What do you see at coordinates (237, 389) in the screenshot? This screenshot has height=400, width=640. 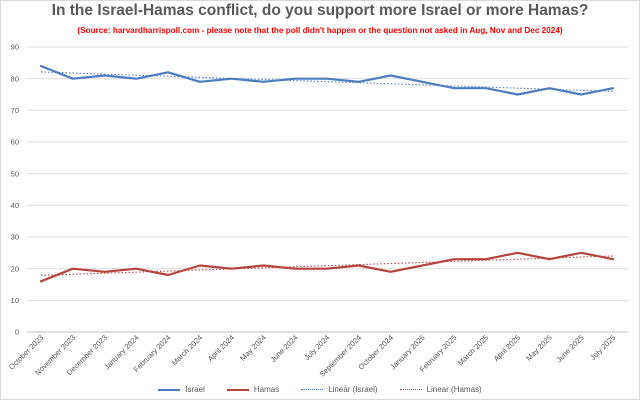 I see `legend-swatch-hamas` at bounding box center [237, 389].